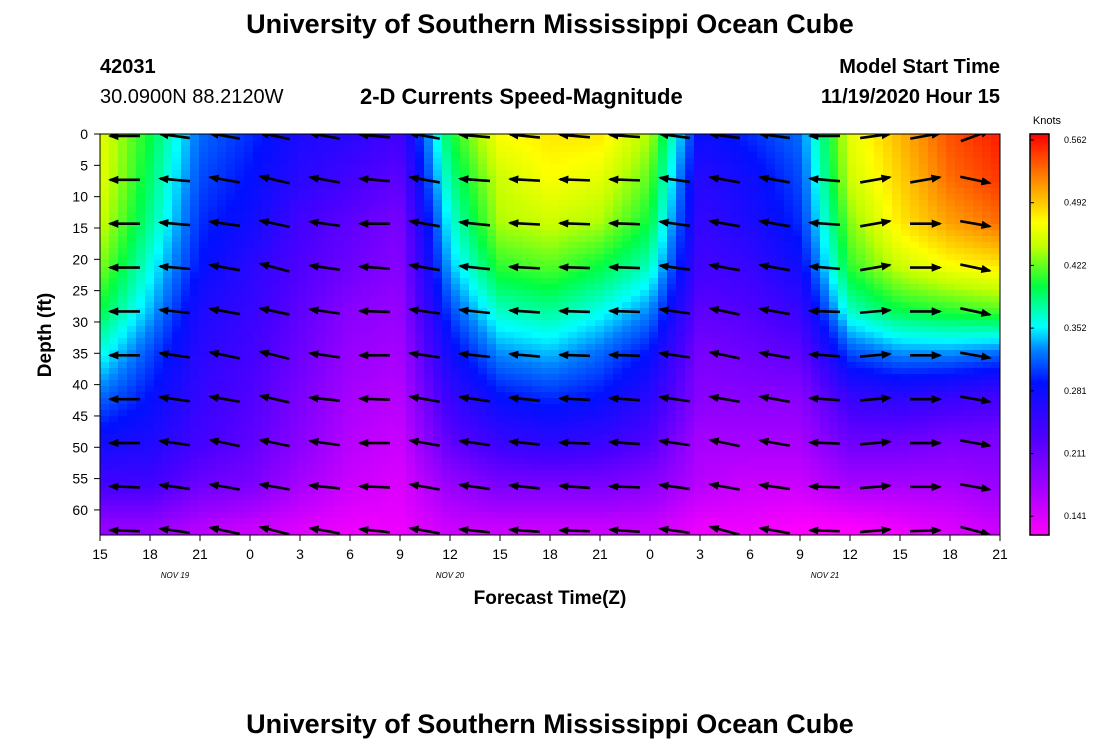 This screenshot has height=750, width=1100. What do you see at coordinates (1075, 203) in the screenshot?
I see `colorbar-tick-label: 0.492` at bounding box center [1075, 203].